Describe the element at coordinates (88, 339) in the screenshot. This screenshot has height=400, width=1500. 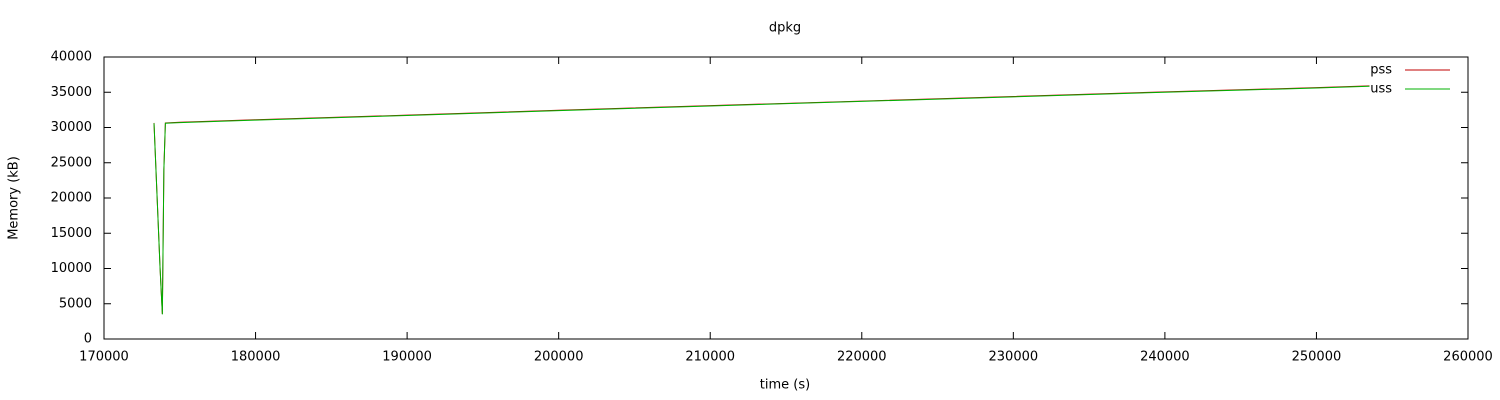
I see `y-tick-label: 0` at that location.